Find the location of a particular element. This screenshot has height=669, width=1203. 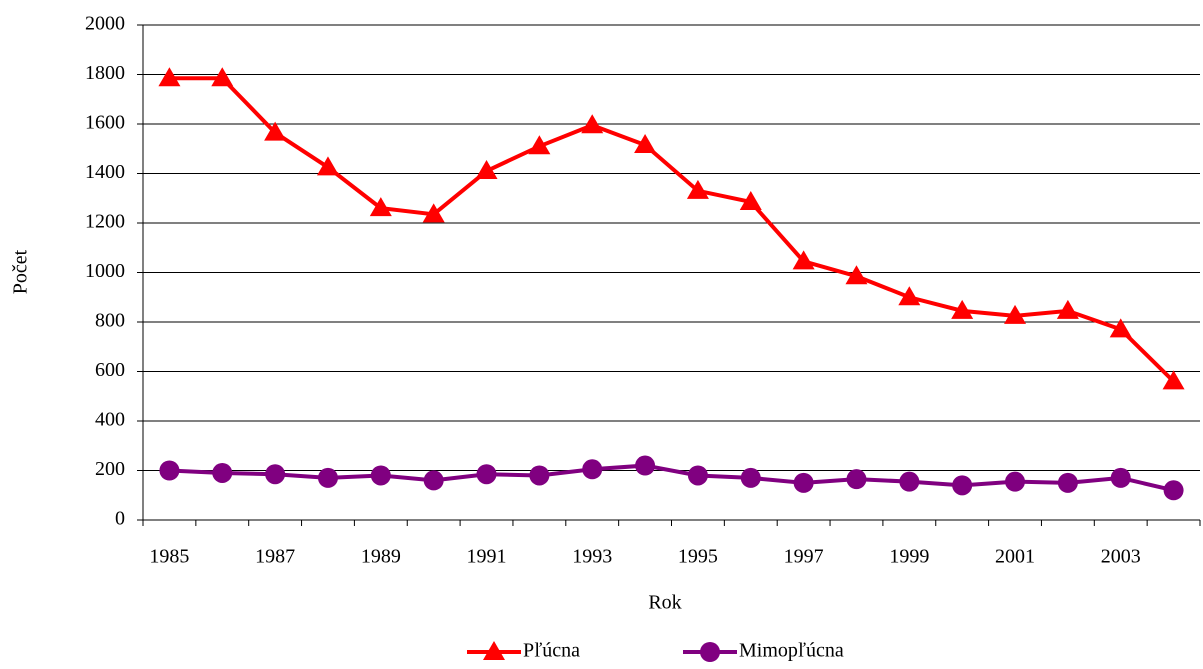

y-tick-label: 800 is located at coordinates (110, 321).